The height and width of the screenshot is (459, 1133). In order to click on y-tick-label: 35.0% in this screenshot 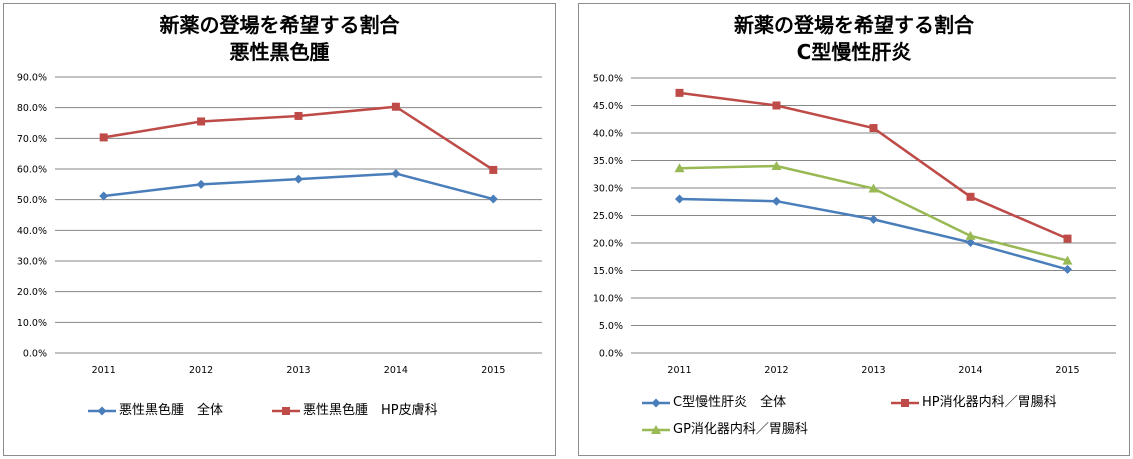, I will do `click(608, 161)`.